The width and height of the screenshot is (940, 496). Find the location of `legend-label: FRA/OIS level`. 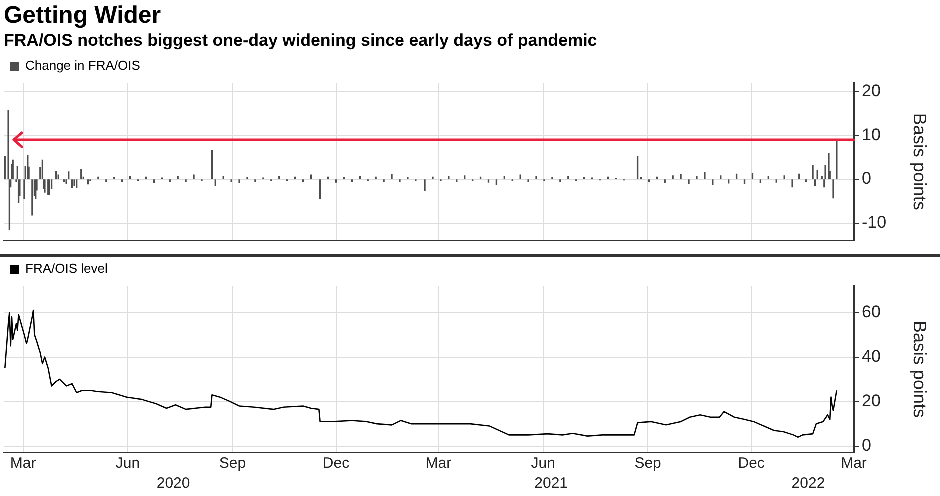

legend-label: FRA/OIS level is located at coordinates (67, 268).